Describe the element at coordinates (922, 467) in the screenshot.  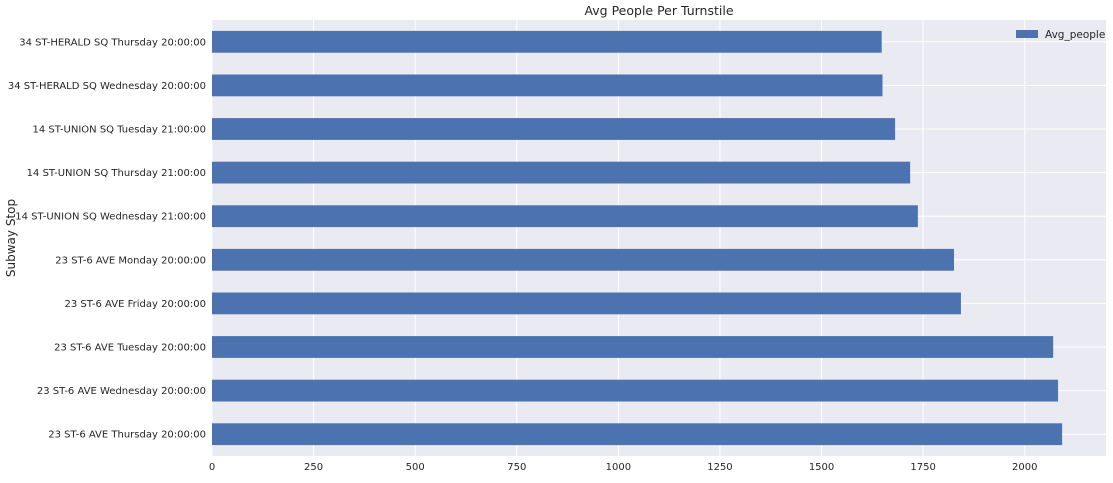
I see `x-tick-label: 1750` at that location.